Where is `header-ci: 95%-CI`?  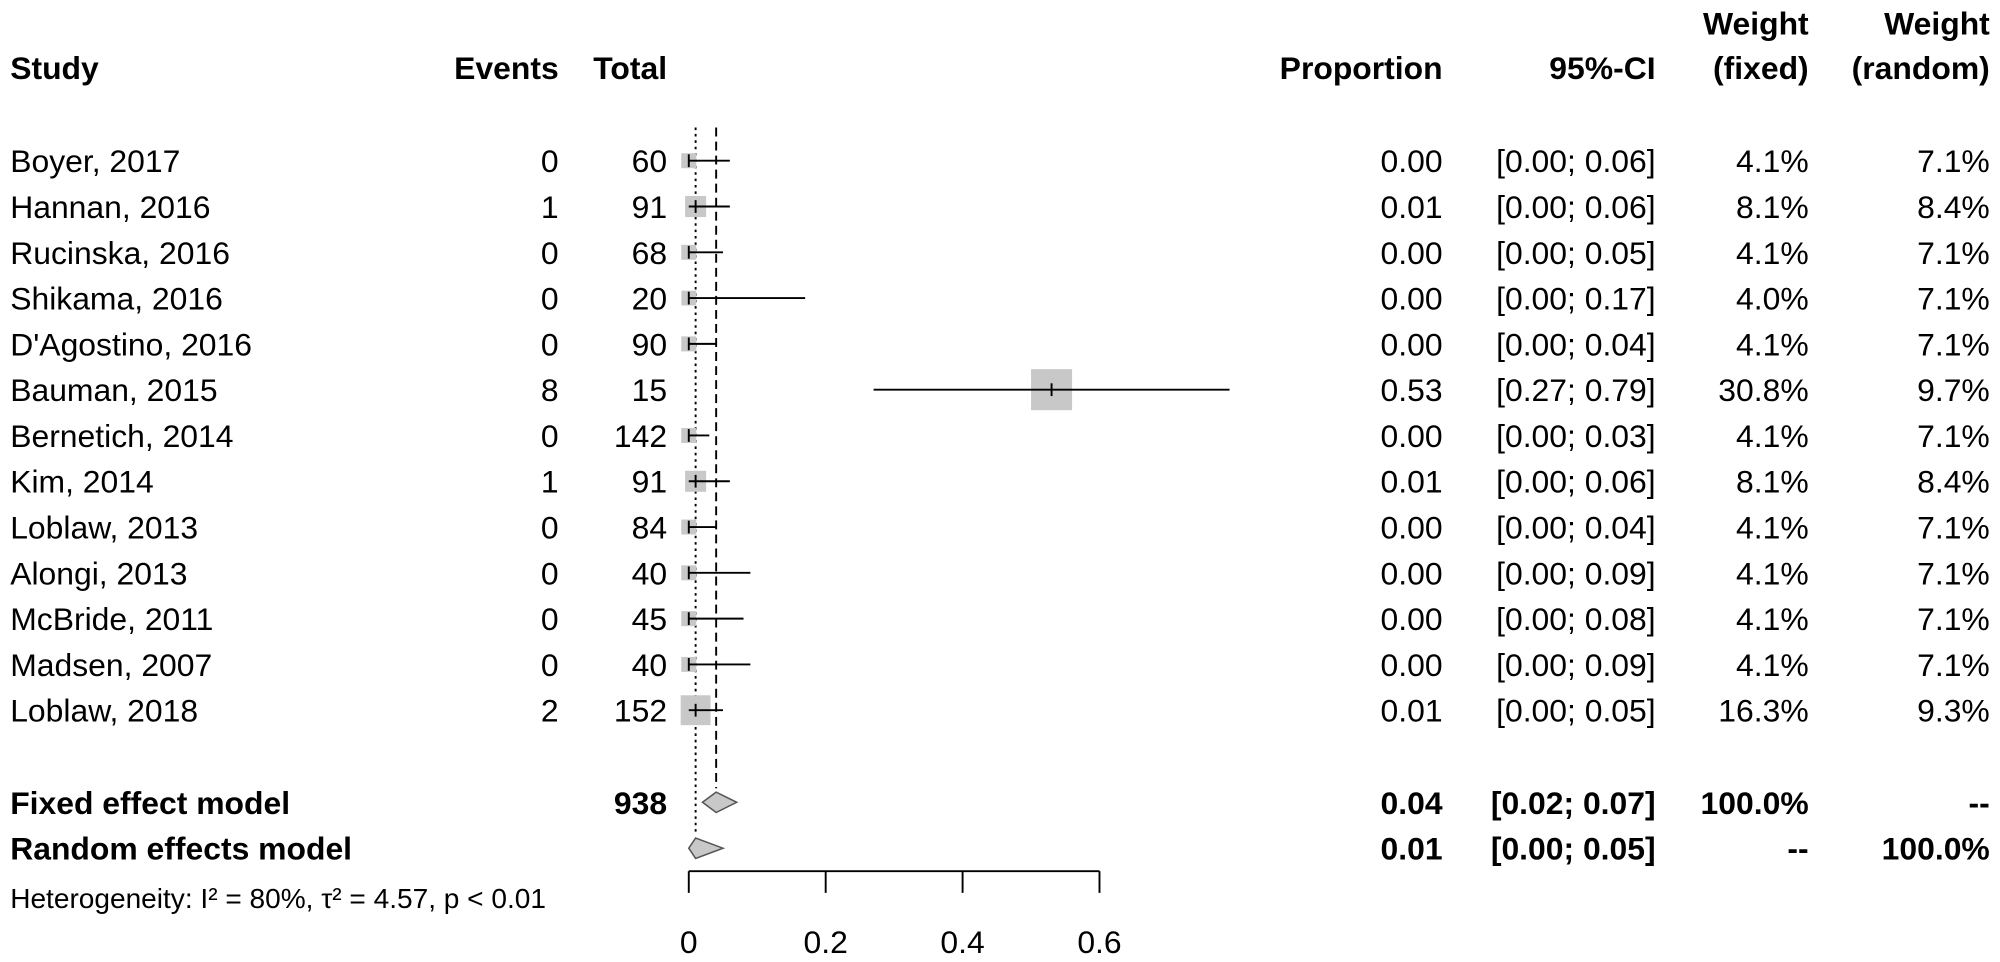 header-ci: 95%-CI is located at coordinates (1602, 68).